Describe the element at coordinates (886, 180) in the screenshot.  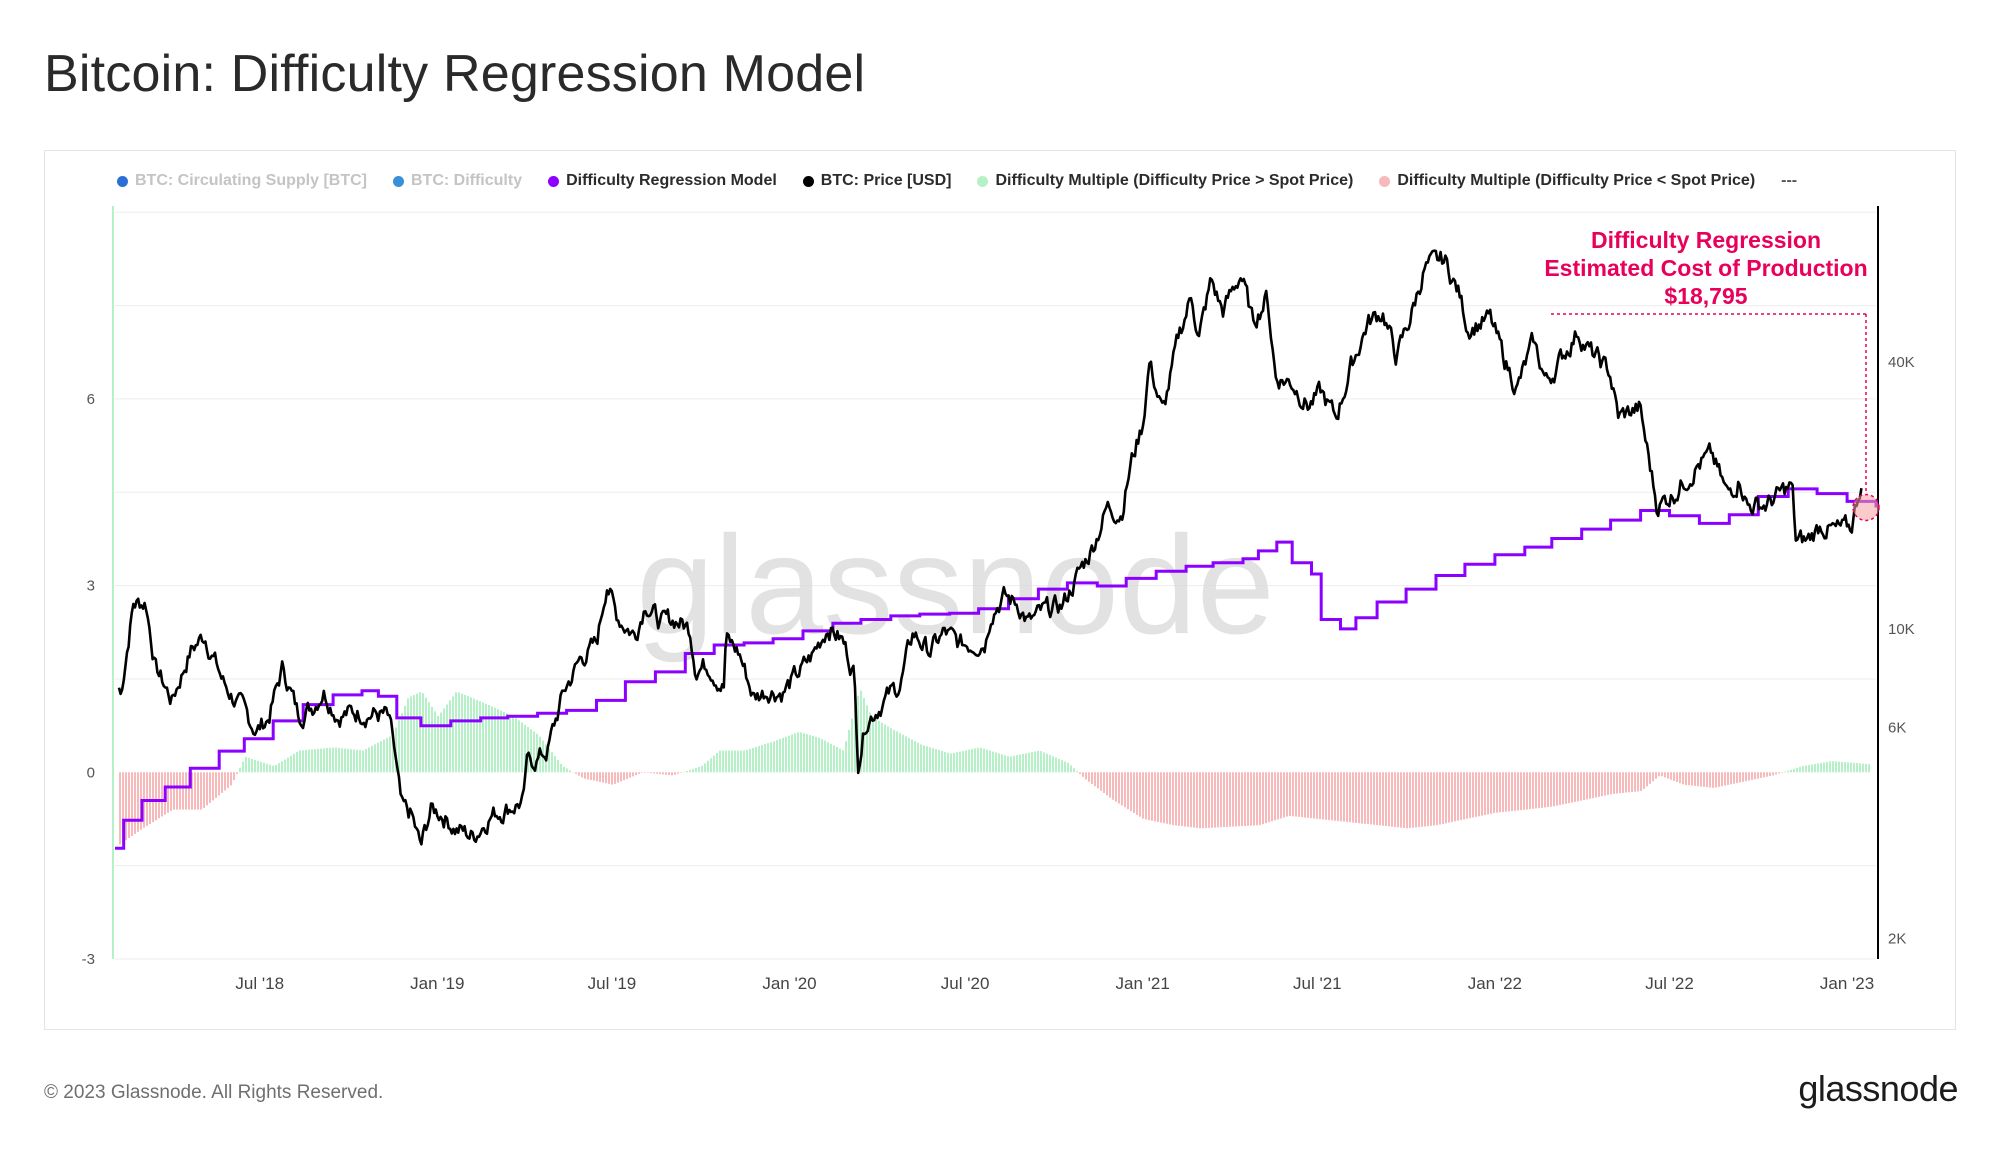
I see `legend-label: BTC: Price [USD]` at that location.